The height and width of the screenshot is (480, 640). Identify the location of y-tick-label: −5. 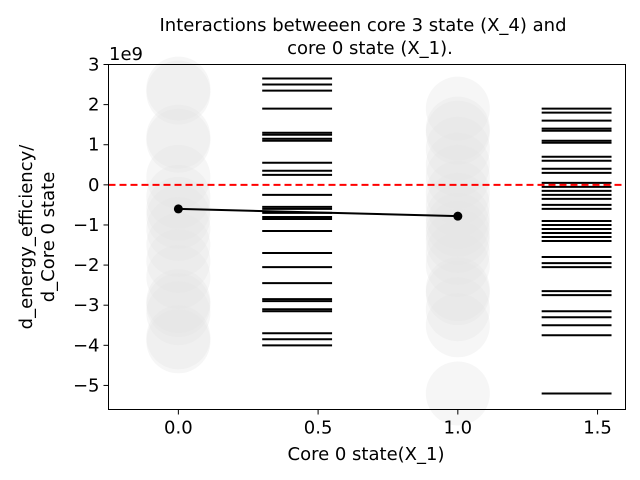
(86, 385).